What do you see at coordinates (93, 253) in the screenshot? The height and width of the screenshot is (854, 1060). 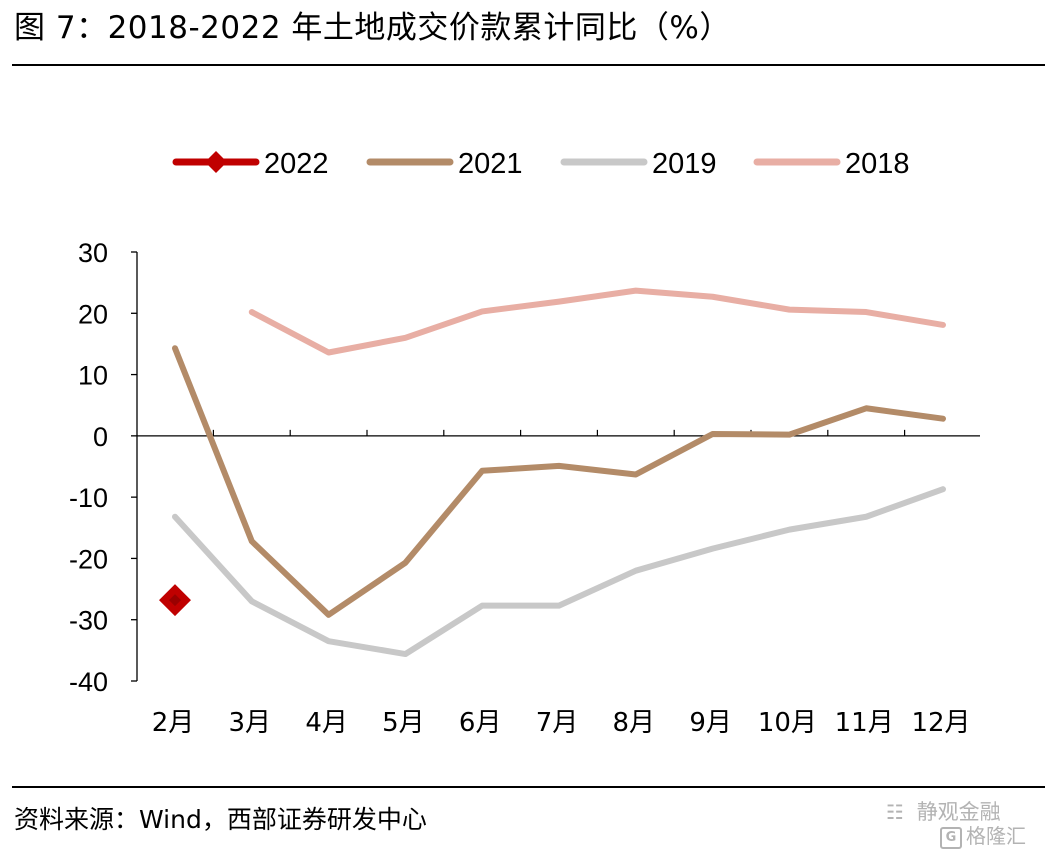 I see `y-tick-label: 30` at bounding box center [93, 253].